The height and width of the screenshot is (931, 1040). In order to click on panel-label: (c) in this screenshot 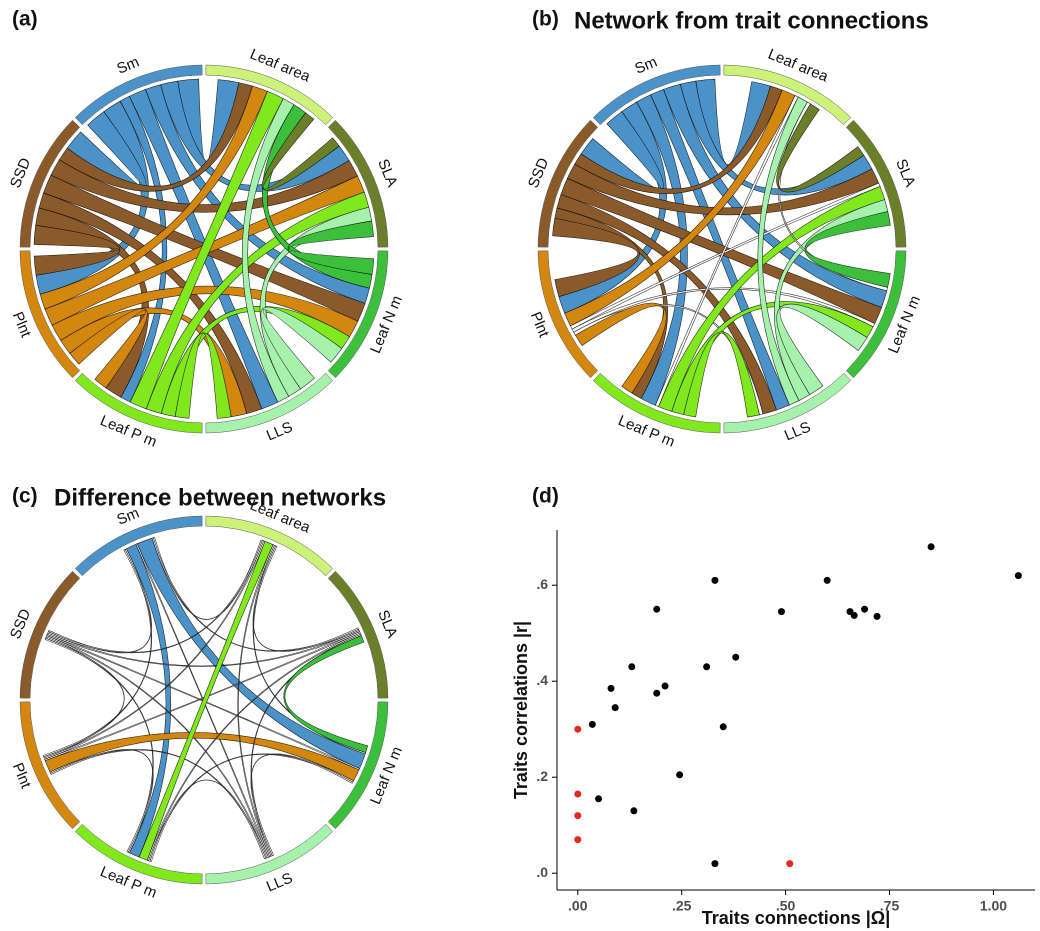, I will do `click(25, 496)`.